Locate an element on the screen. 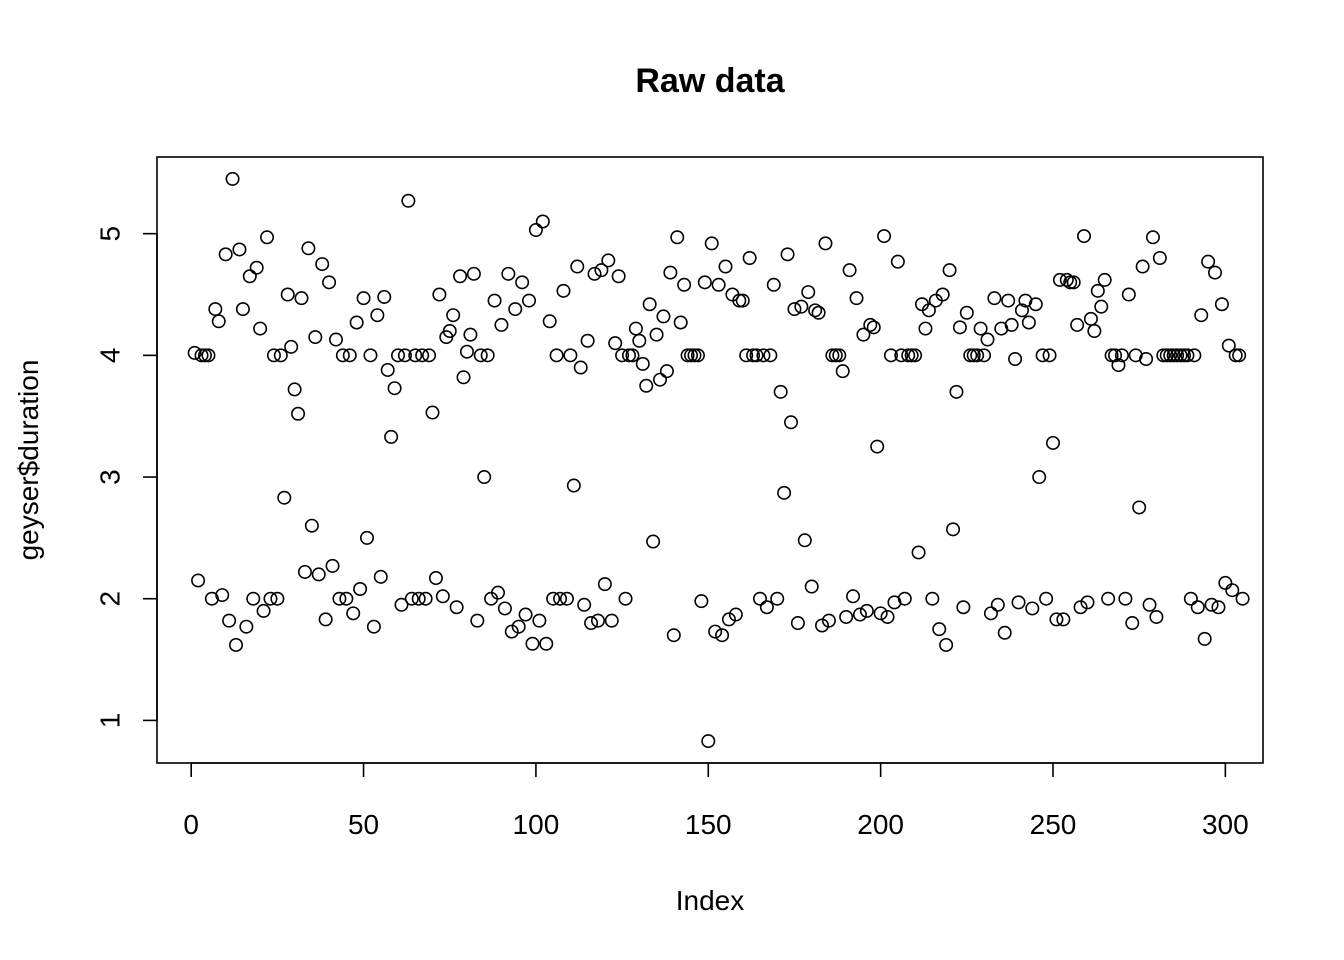 The image size is (1344, 960). x-tick-label: 0 is located at coordinates (191, 824).